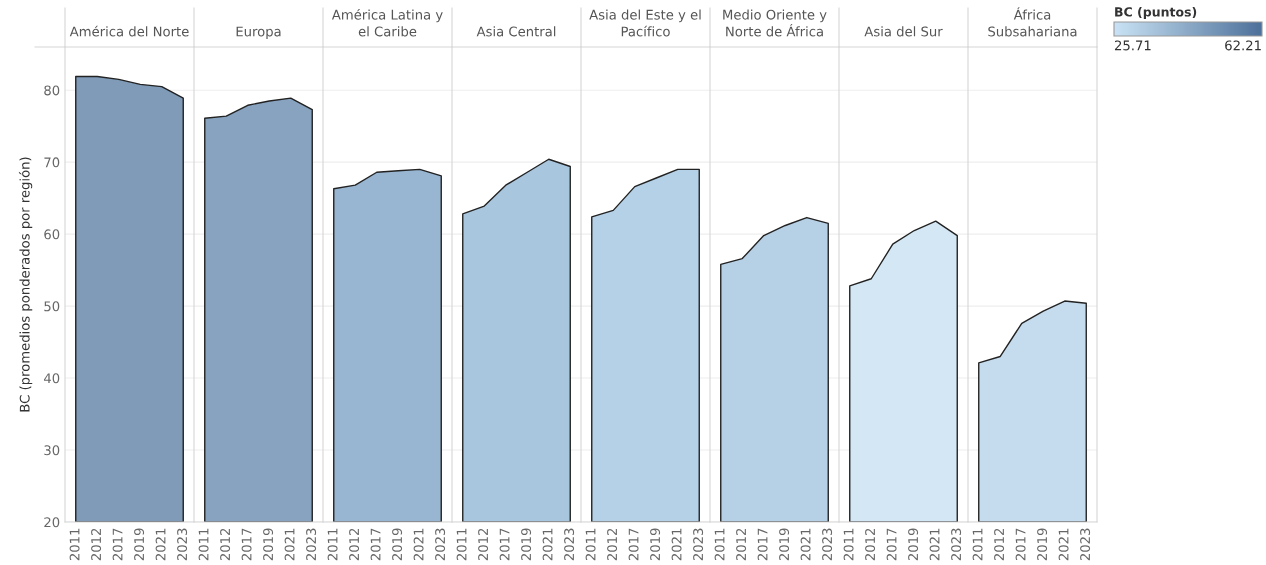  Describe the element at coordinates (52, 450) in the screenshot. I see `y-tick-label: 30` at that location.